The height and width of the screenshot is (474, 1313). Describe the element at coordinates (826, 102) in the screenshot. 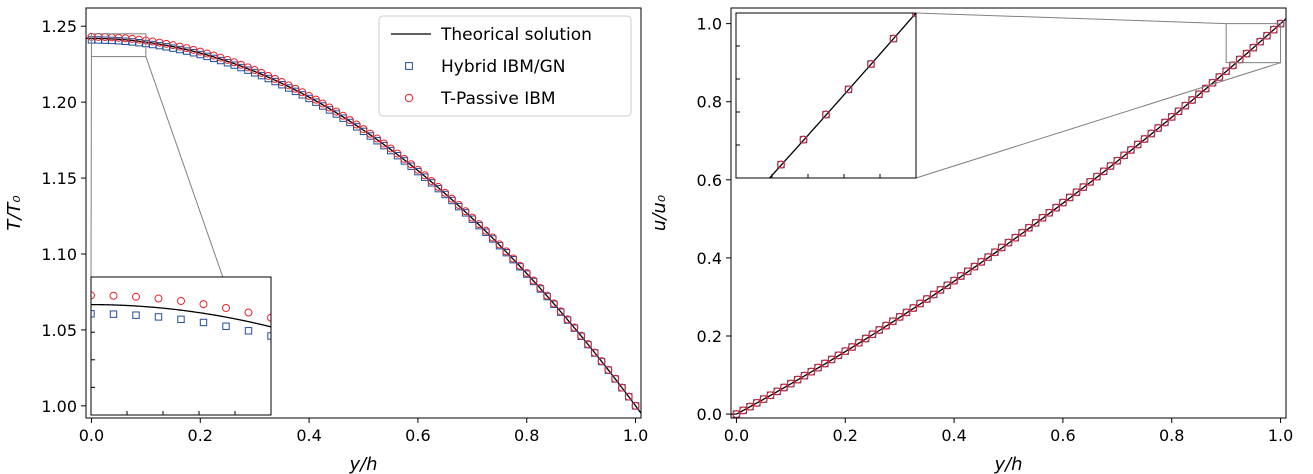

I see `inset-axes` at that location.